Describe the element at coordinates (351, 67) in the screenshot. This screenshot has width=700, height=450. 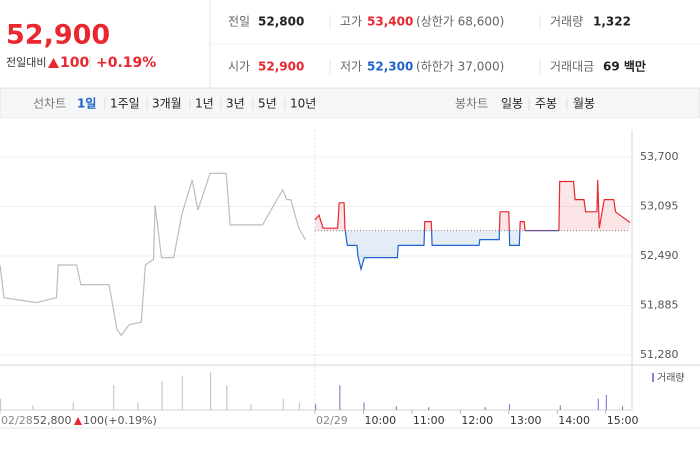
I see `stat-label: 저가` at that location.